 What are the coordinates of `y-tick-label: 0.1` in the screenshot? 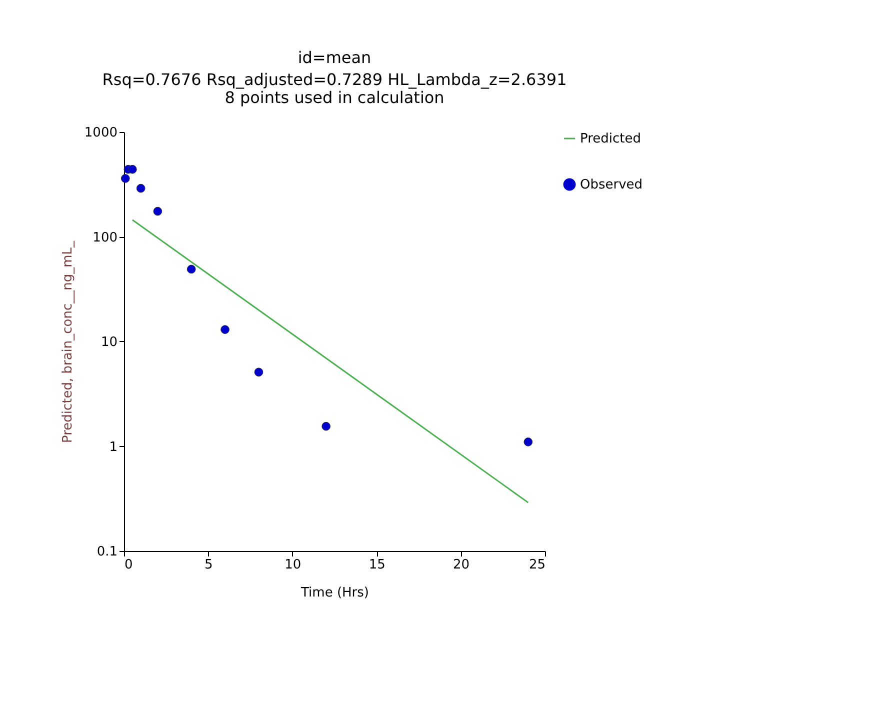 It's located at (107, 552).